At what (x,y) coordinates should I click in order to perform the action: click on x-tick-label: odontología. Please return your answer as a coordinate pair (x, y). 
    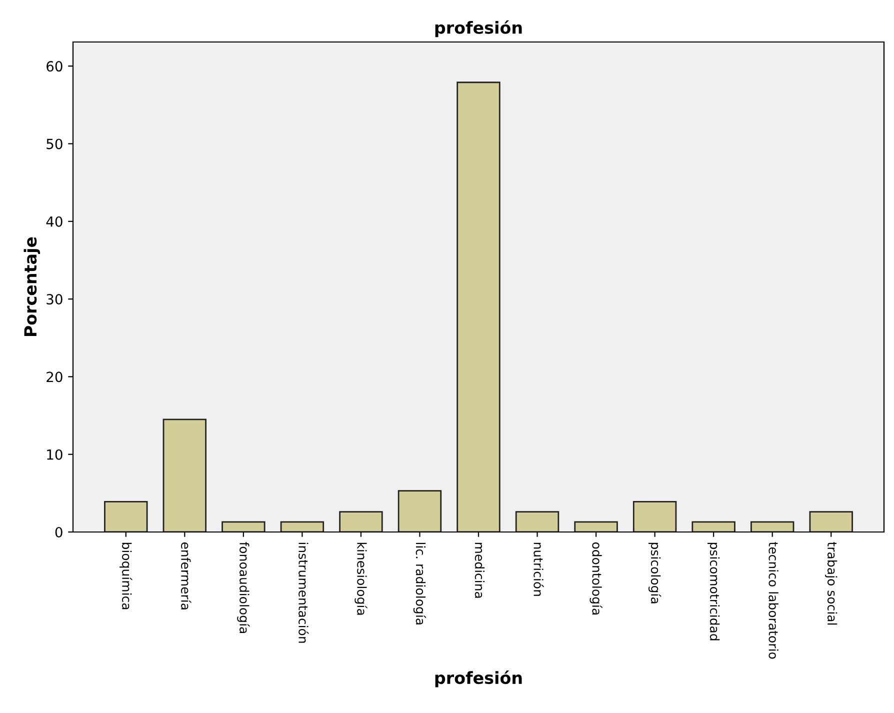
    Looking at the image, I should click on (596, 578).